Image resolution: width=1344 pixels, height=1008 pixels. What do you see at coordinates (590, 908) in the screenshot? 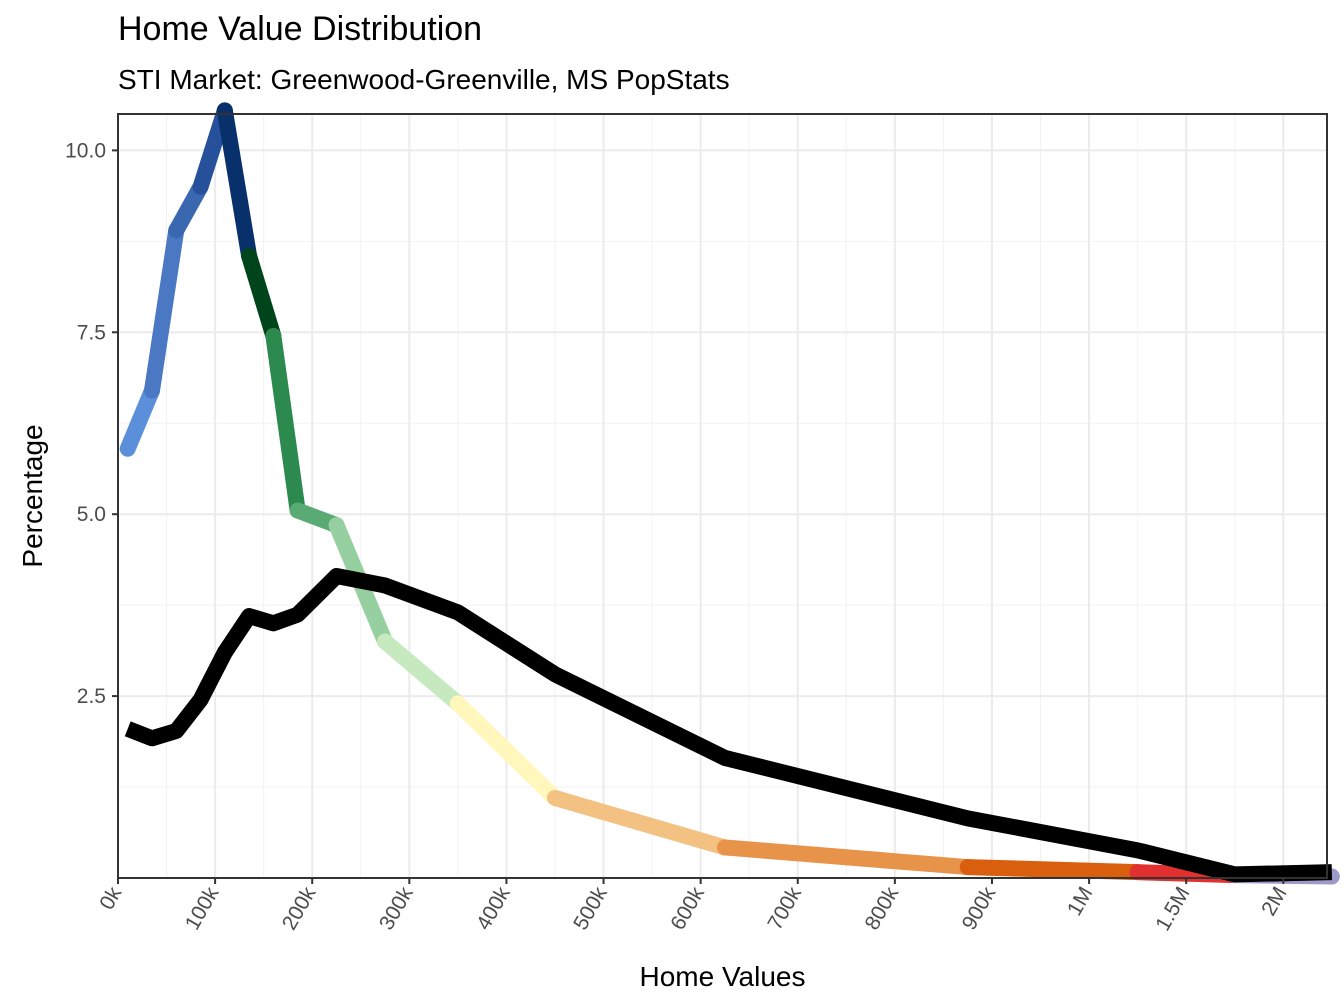
I see `x-tick-label: 500k` at bounding box center [590, 908].